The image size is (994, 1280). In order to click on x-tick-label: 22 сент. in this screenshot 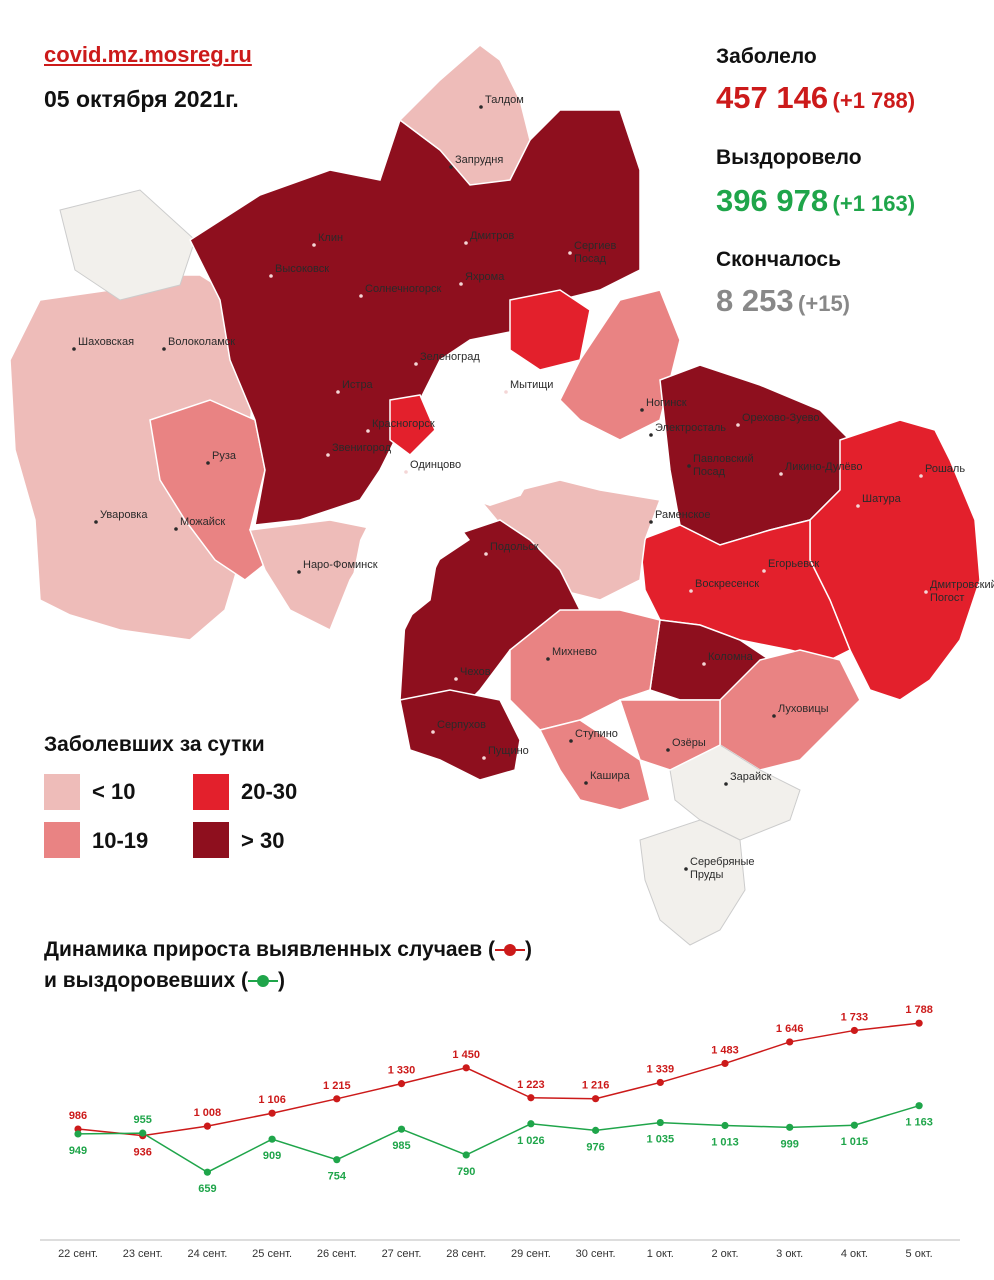, I will do `click(78, 1254)`.